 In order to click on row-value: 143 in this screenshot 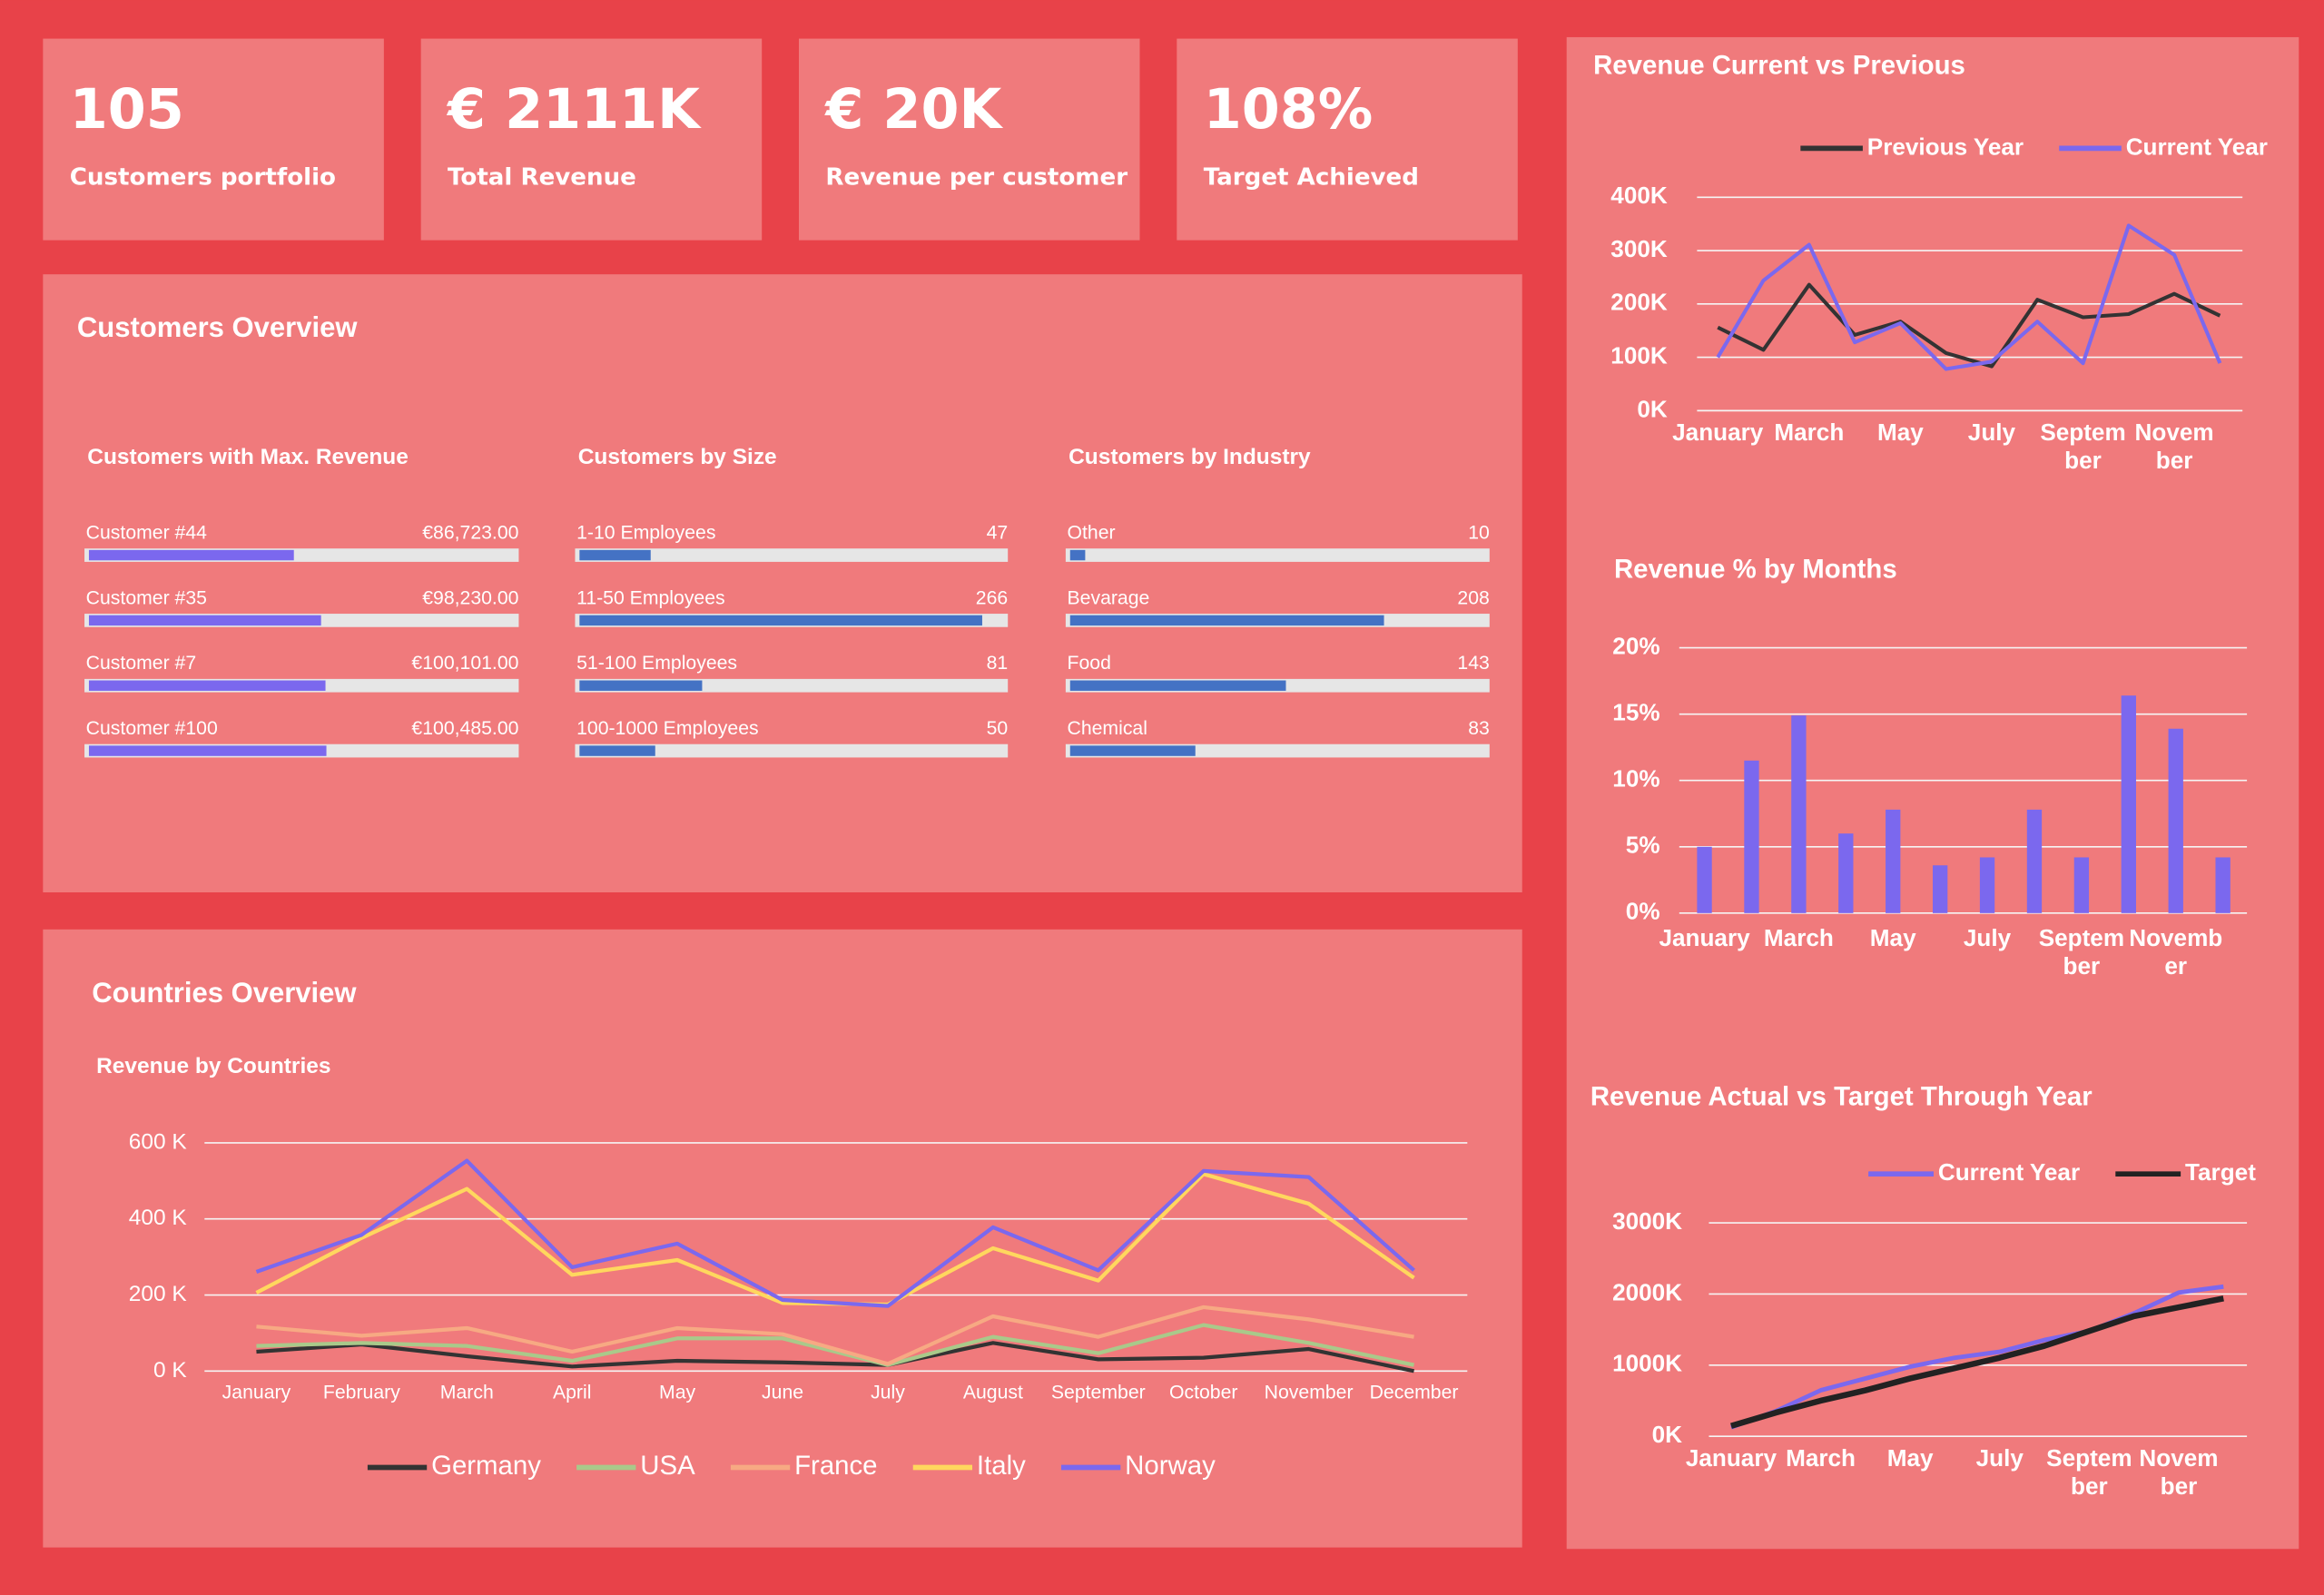, I will do `click(1473, 663)`.